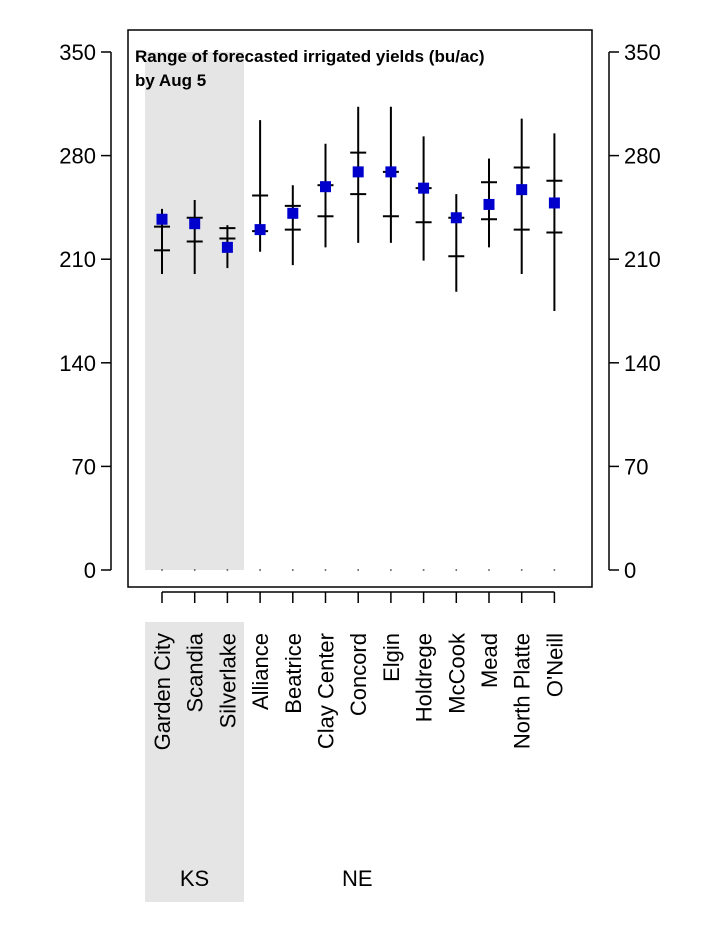 The image size is (720, 929). I want to click on x-tick-label: Silverlake, so click(227, 680).